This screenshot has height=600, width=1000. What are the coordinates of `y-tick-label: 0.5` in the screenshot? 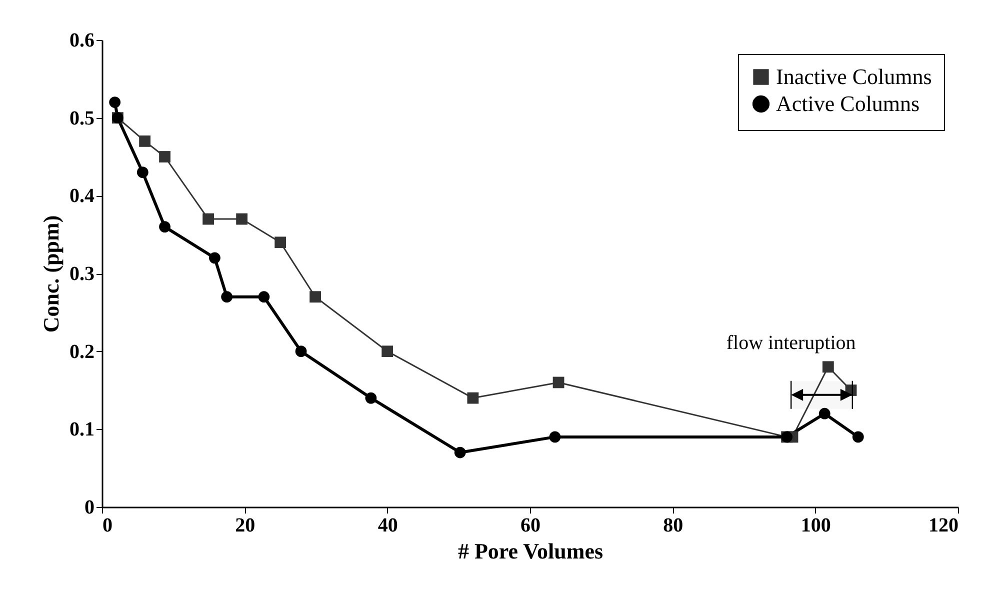 It's located at (82, 118).